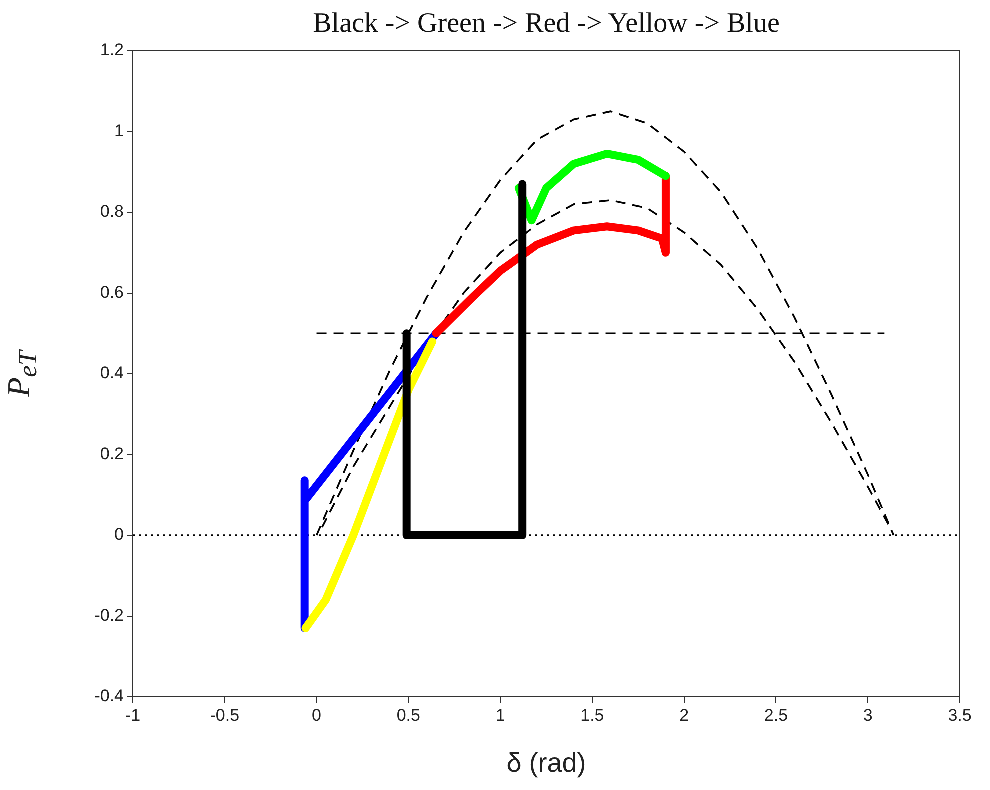 The width and height of the screenshot is (990, 790). What do you see at coordinates (960, 715) in the screenshot?
I see `x-tick-label: 3.5` at bounding box center [960, 715].